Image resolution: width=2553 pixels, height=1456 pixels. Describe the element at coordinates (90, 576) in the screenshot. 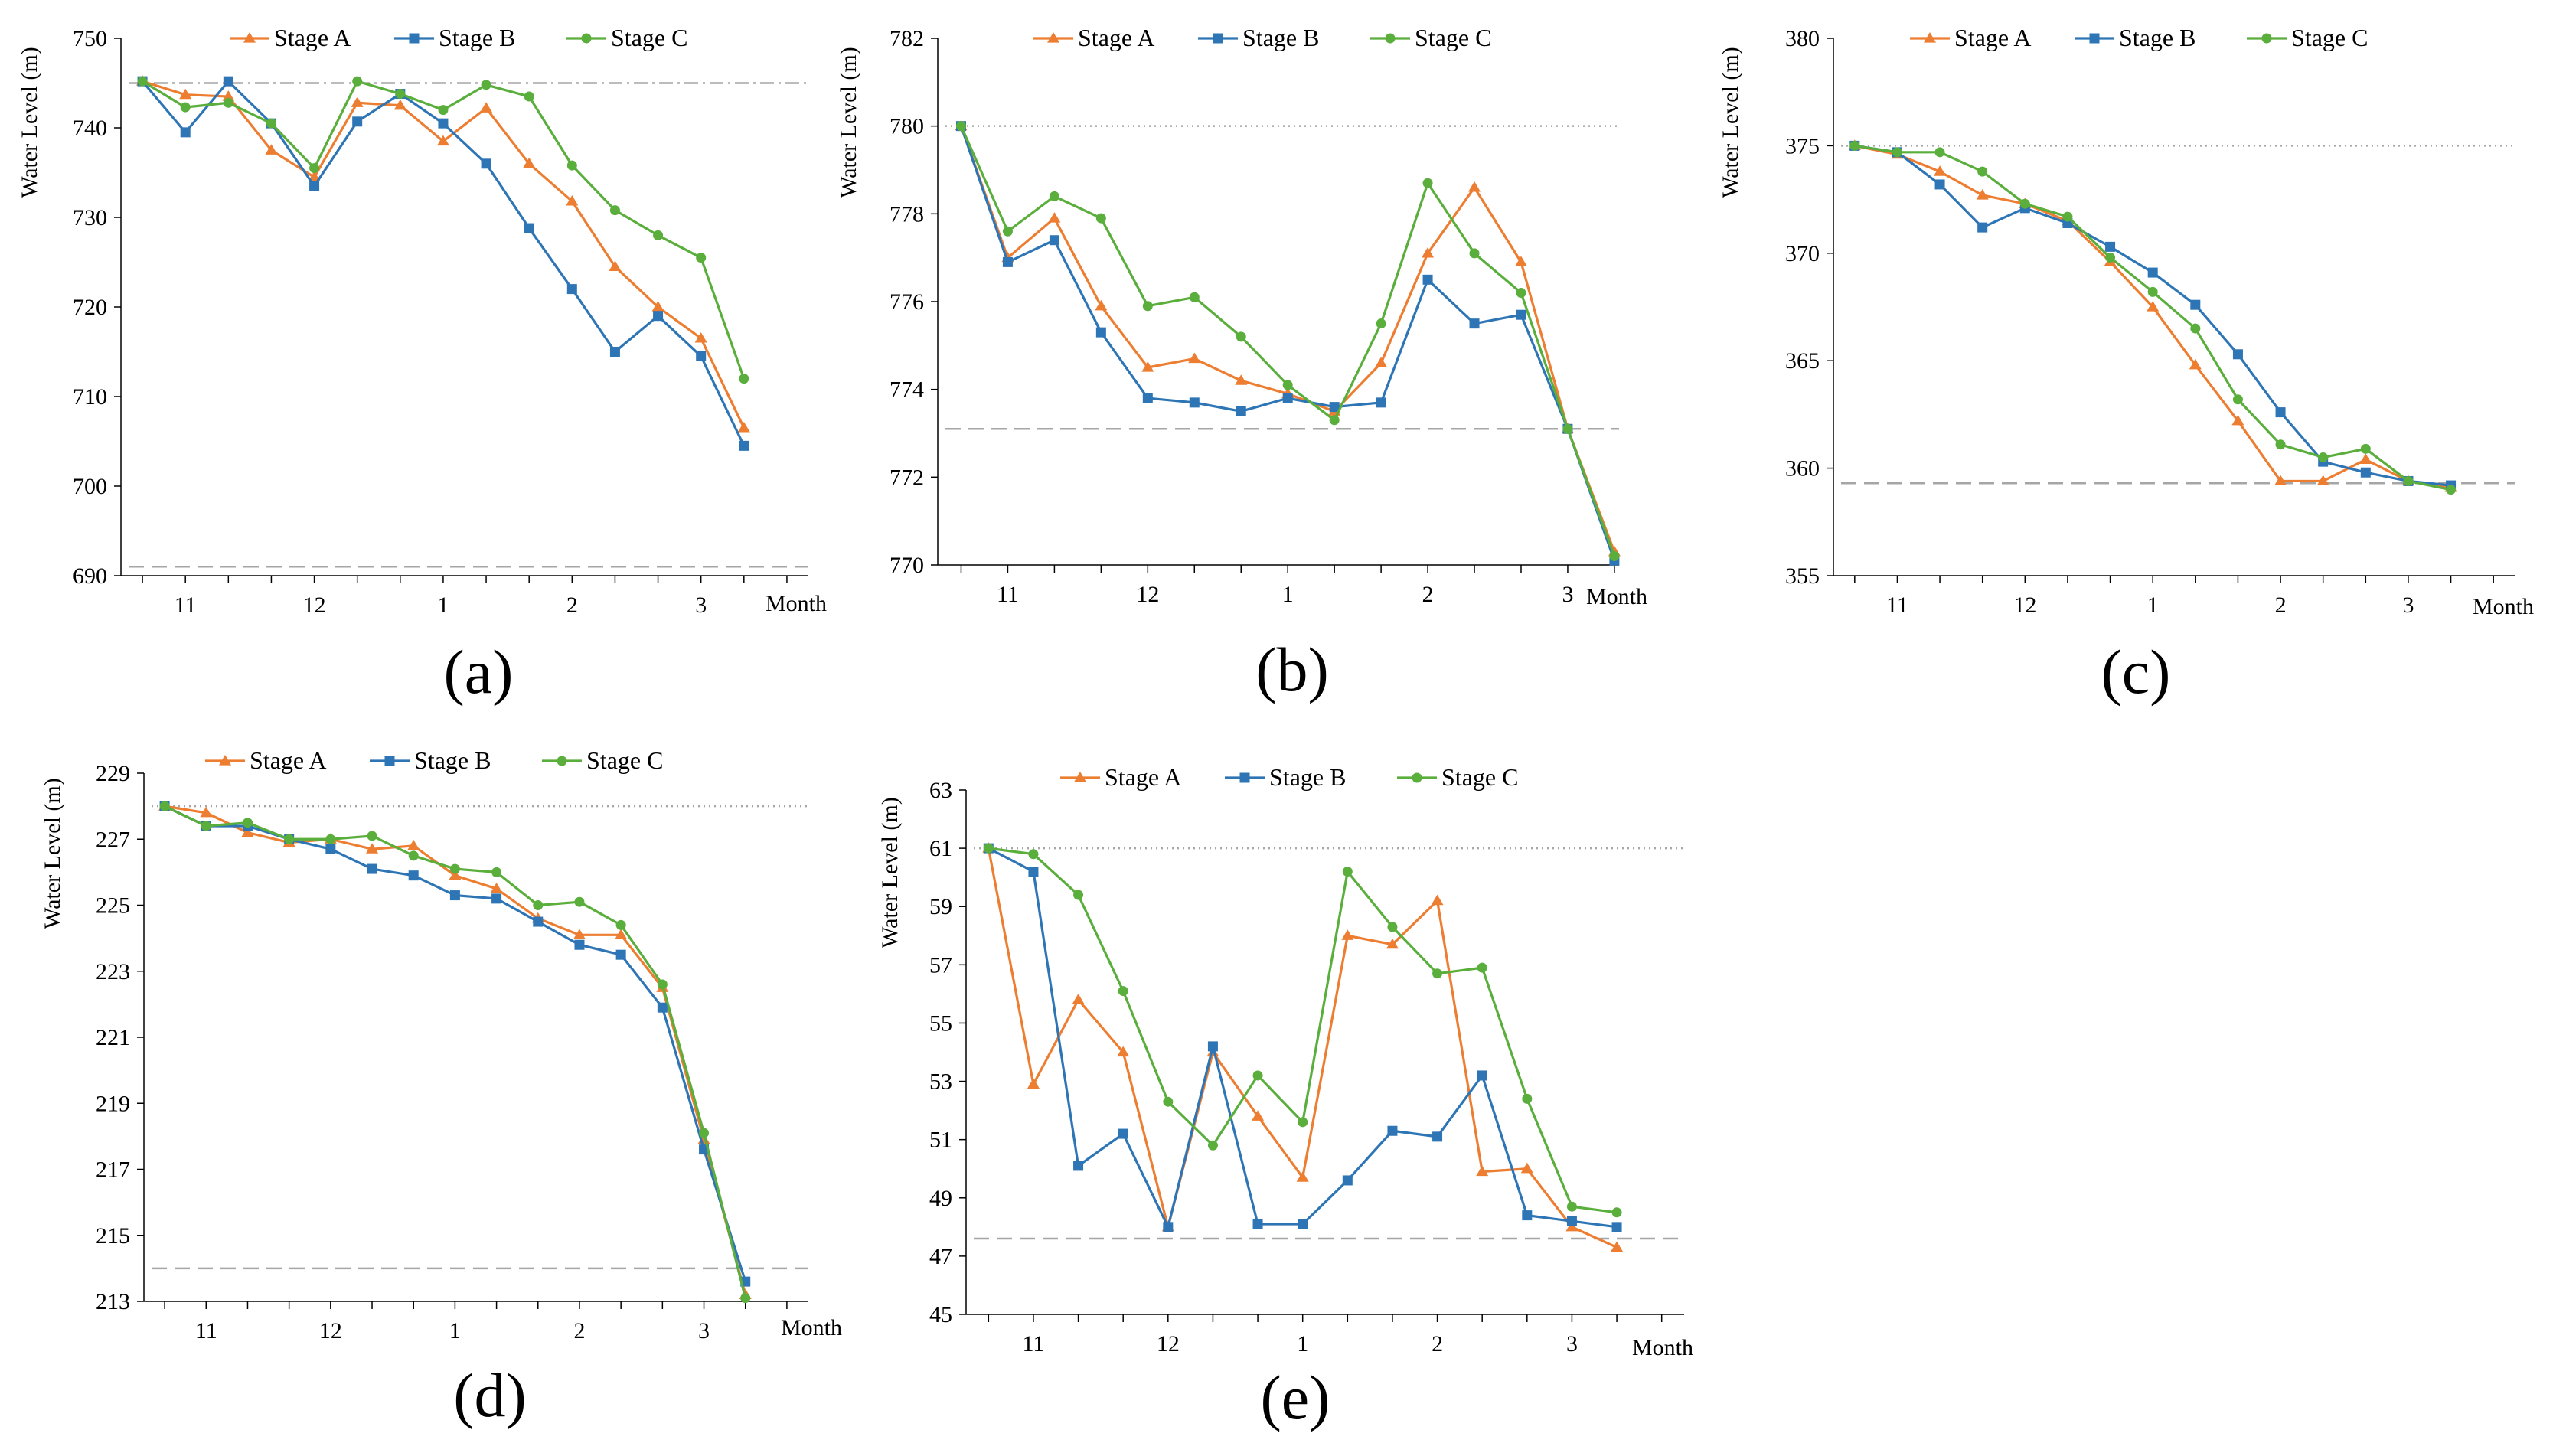

I see `y-tick-label: 690` at that location.